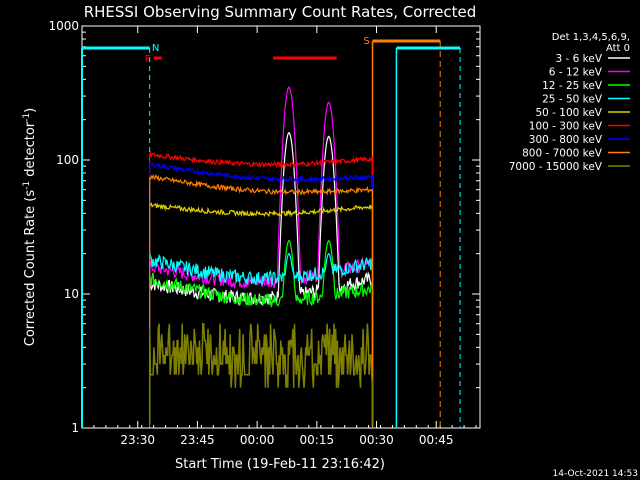 This screenshot has height=480, width=640. What do you see at coordinates (568, 113) in the screenshot?
I see `legend-label-s5: 50 - 100 keV` at bounding box center [568, 113].